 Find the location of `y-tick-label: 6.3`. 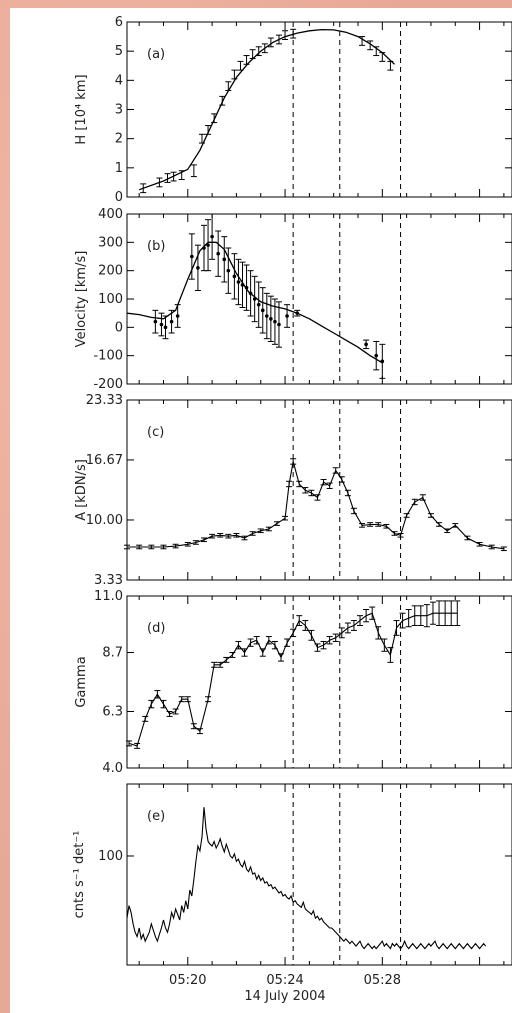

y-tick-label: 6.3 is located at coordinates (112, 711).